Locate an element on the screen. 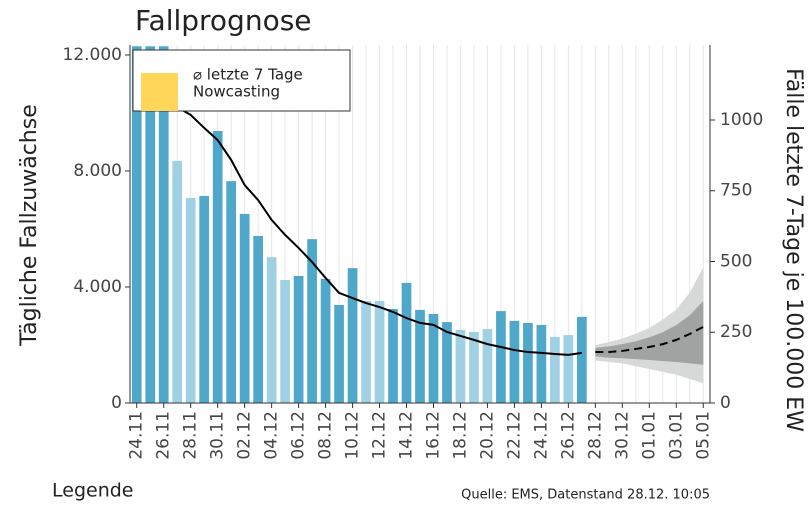 This screenshot has width=809, height=508. y-tick-label: 4.000 is located at coordinates (97, 287).